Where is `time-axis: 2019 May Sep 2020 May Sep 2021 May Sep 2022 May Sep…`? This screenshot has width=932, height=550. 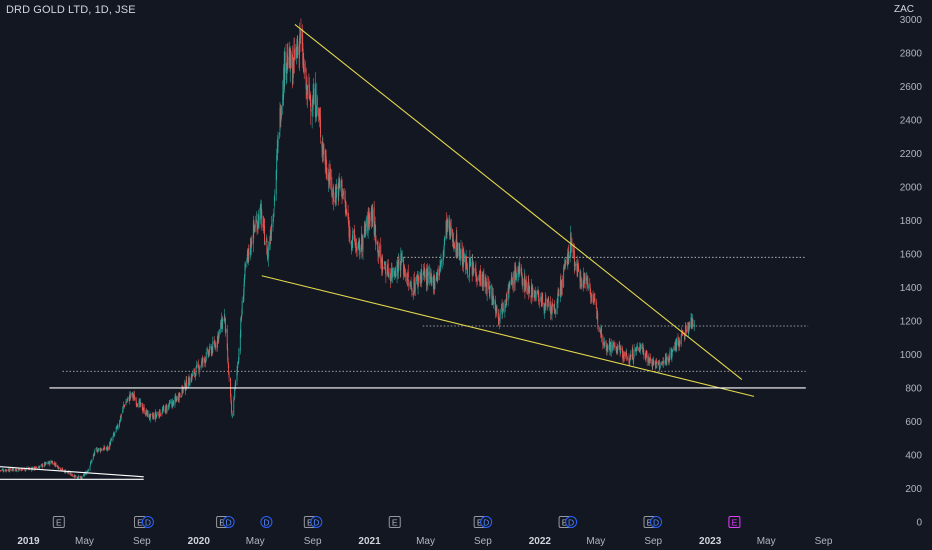
time-axis: 2019 May Sep 2020 May Sep 2021 May Sep 2022 May Sep… is located at coordinates (425, 541).